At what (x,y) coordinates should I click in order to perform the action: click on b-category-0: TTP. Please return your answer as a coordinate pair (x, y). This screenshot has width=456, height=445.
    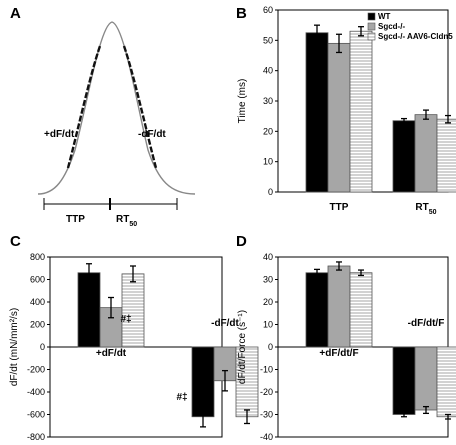
    Looking at the image, I should click on (339, 207).